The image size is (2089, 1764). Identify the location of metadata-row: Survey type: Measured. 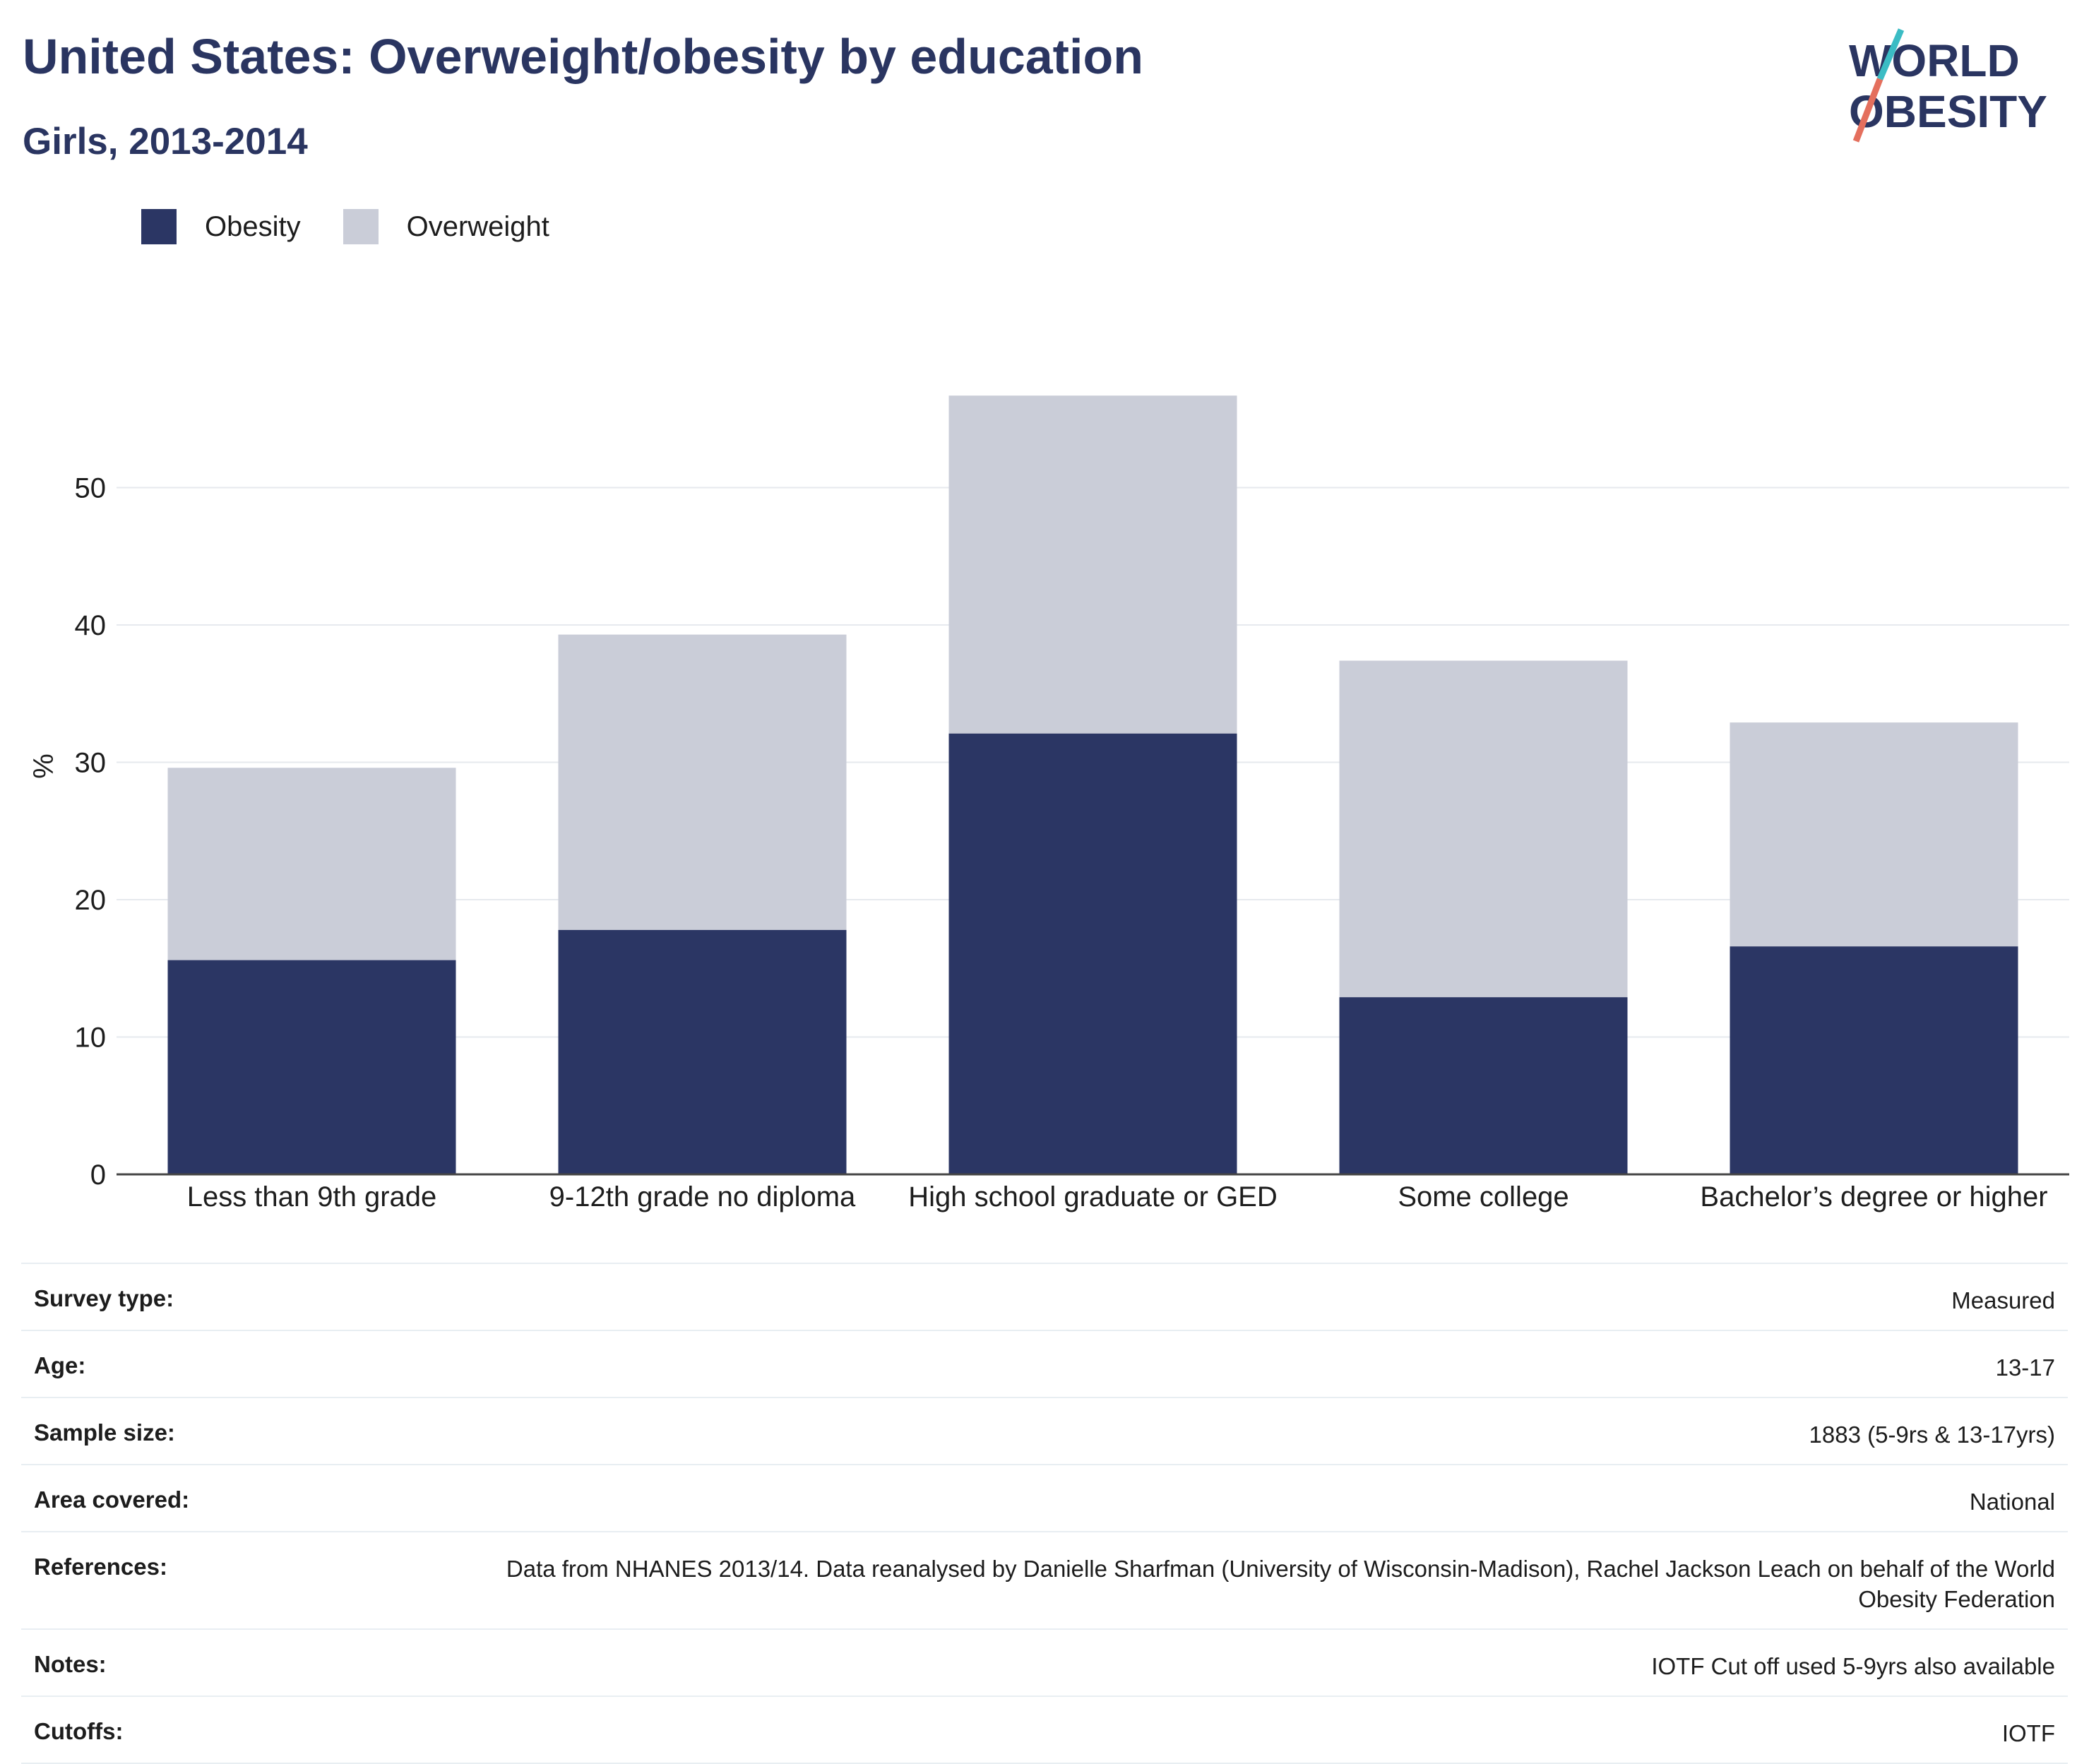
(1044, 1296).